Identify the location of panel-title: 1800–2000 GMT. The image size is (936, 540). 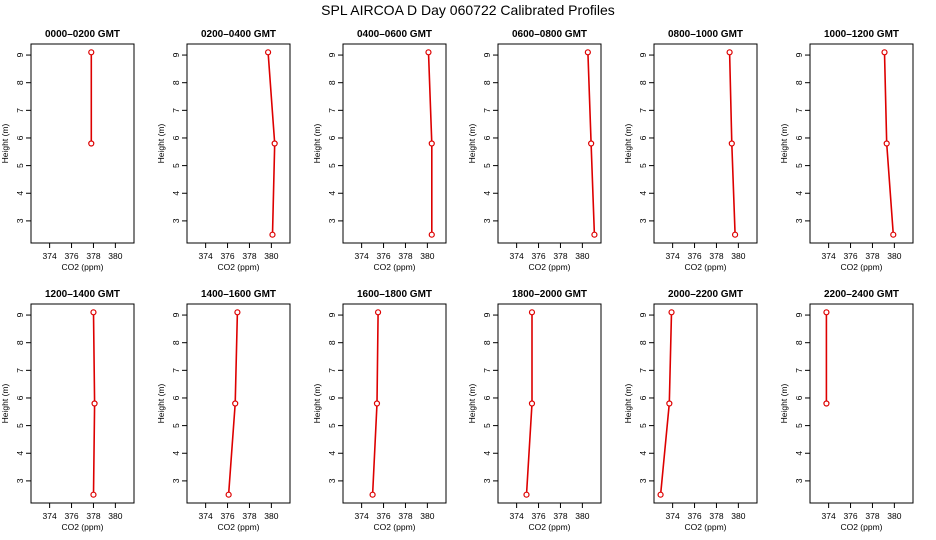
(549, 294).